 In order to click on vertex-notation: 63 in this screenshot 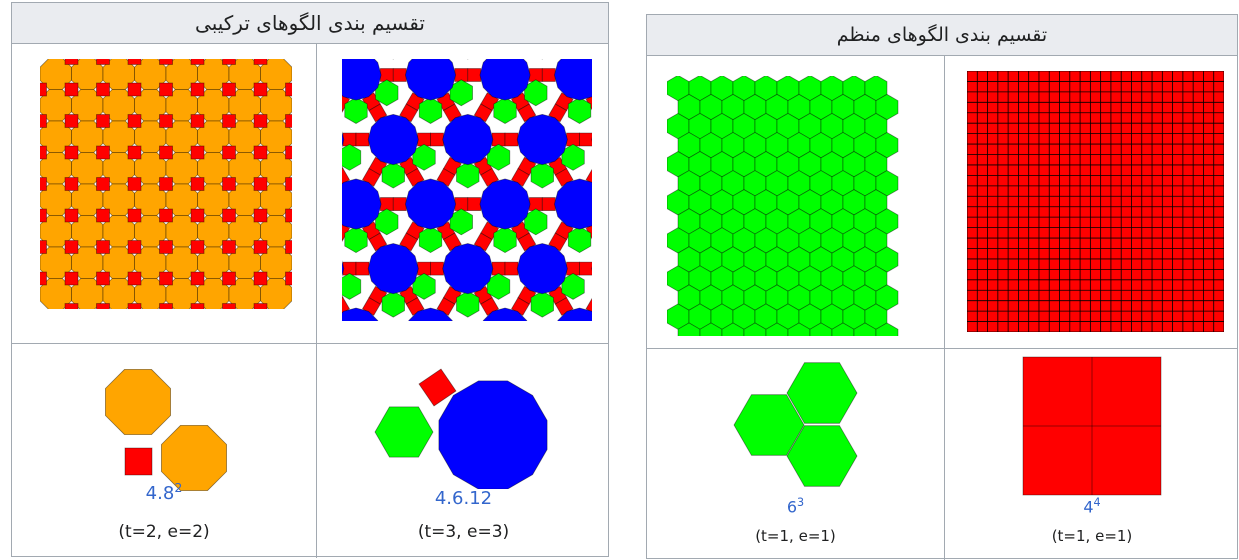, I will do `click(795, 506)`.